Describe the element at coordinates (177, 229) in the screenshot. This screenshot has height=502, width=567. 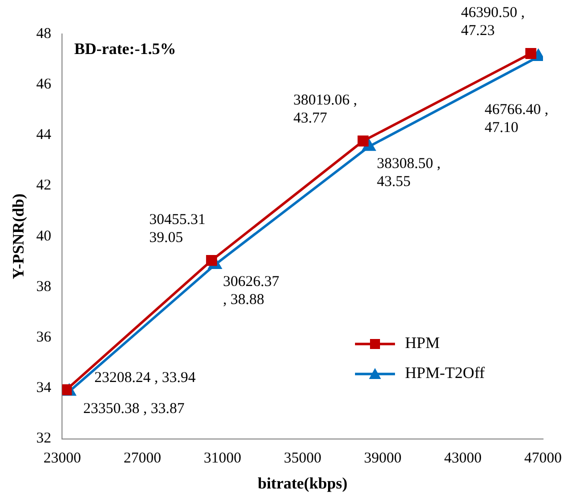
I see `data-label: 30455.31 39.05` at that location.